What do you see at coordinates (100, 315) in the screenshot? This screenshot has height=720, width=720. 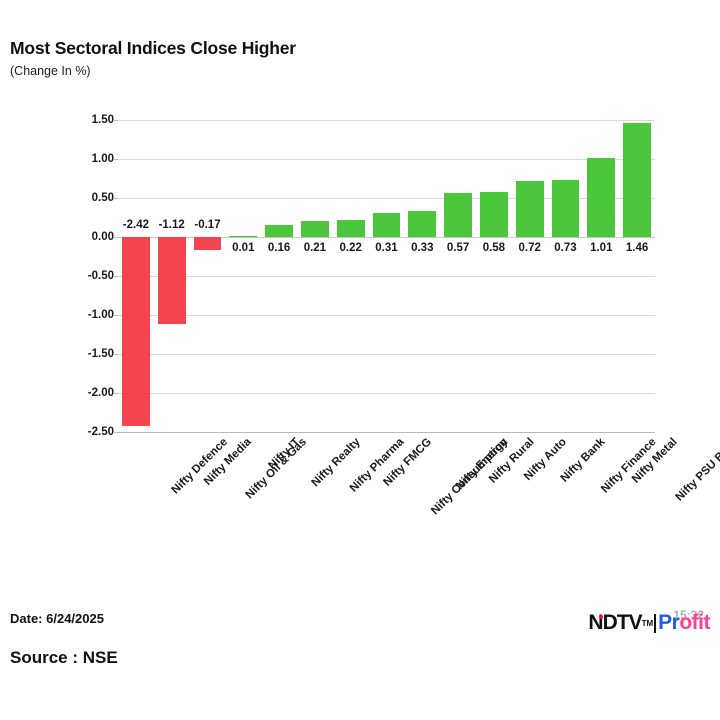 I see `y-axis-tick-label: -1.00` at bounding box center [100, 315].